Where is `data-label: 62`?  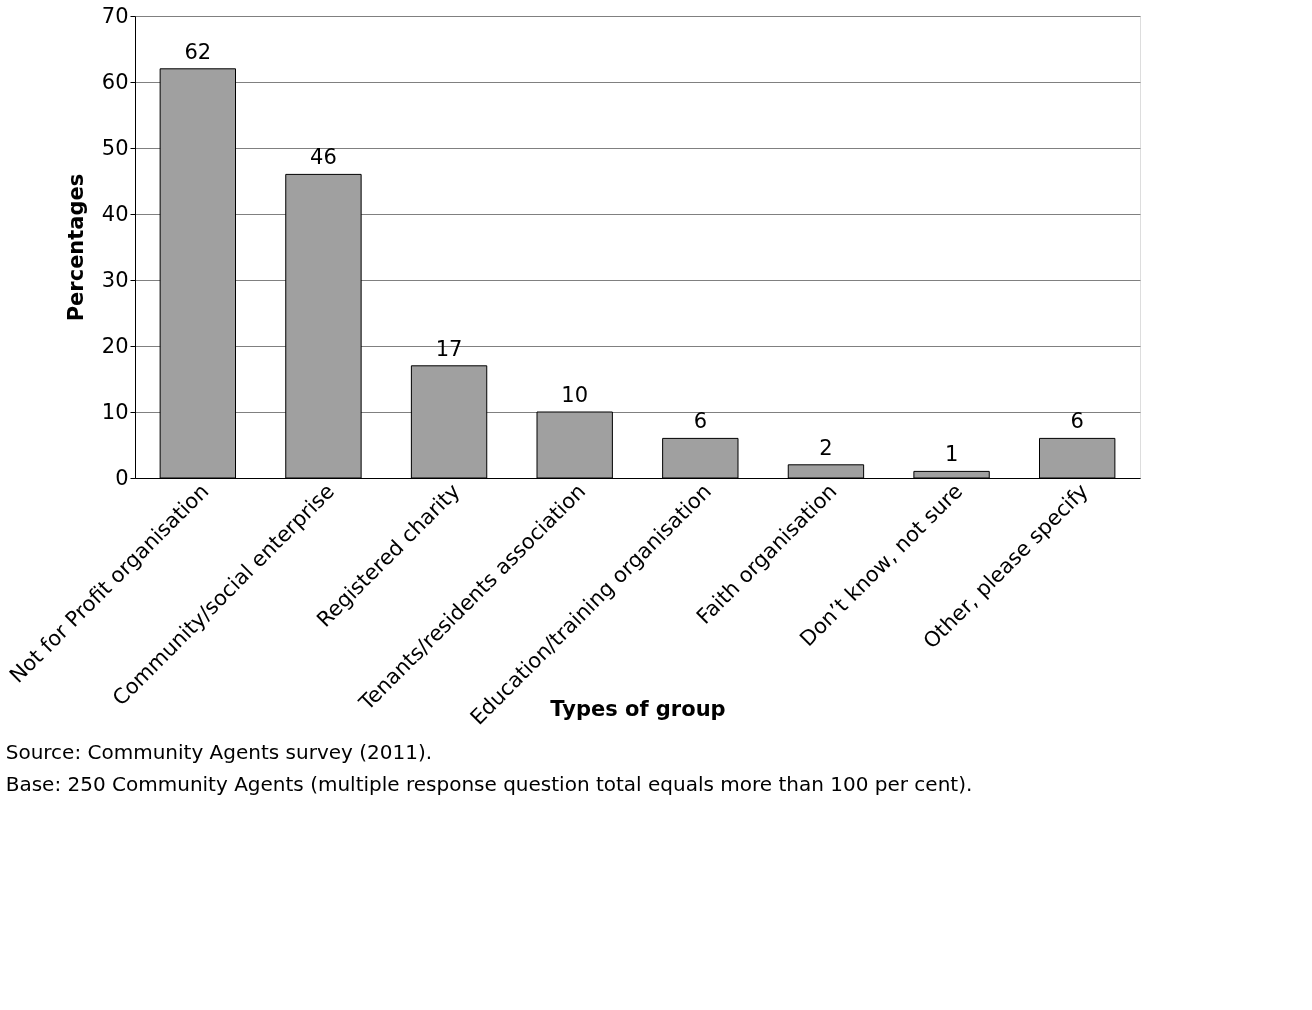 data-label: 62 is located at coordinates (198, 51).